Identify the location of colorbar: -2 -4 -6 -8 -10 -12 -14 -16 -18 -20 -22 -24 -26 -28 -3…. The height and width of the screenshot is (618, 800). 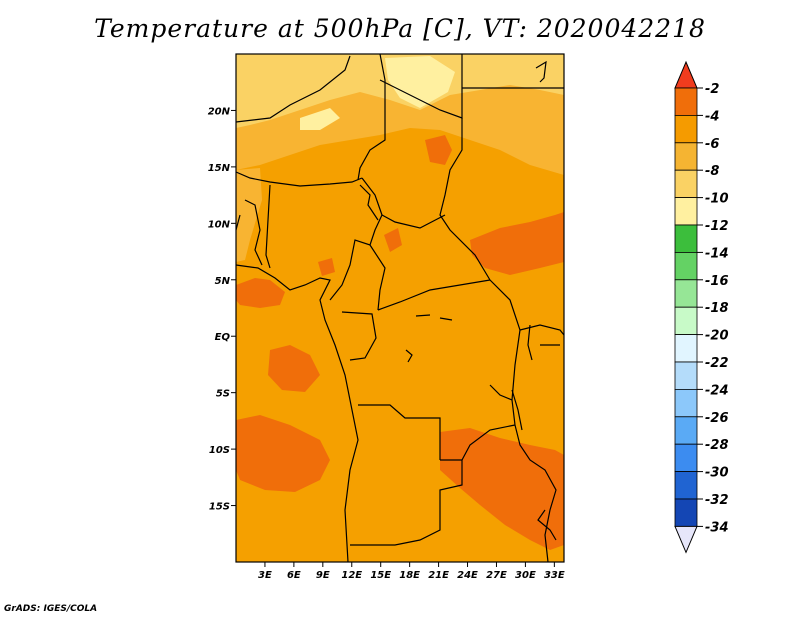
(701, 307).